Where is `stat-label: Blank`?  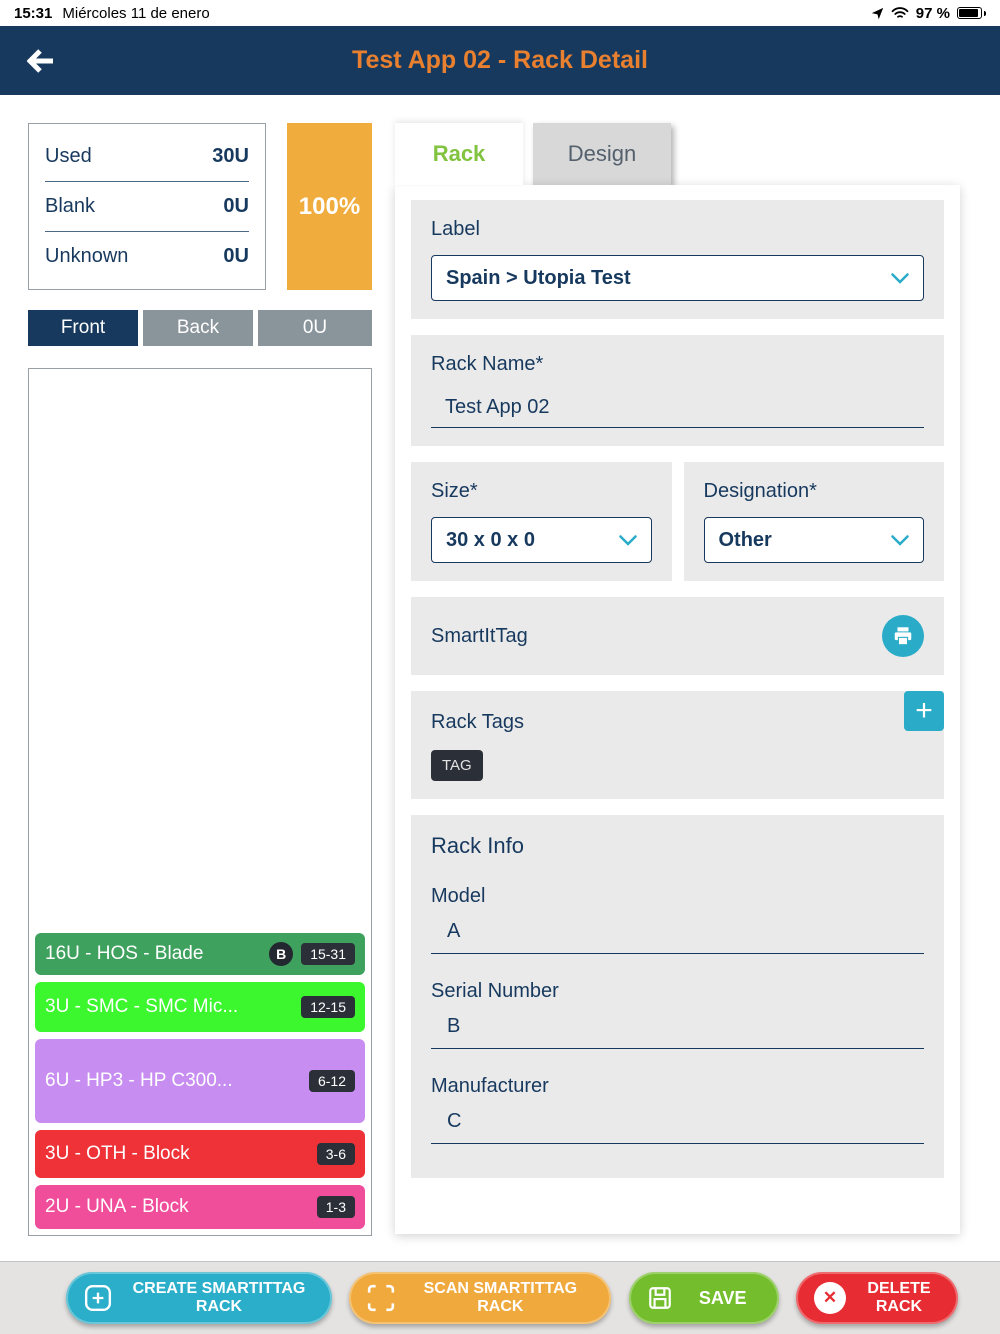 stat-label: Blank is located at coordinates (70, 205).